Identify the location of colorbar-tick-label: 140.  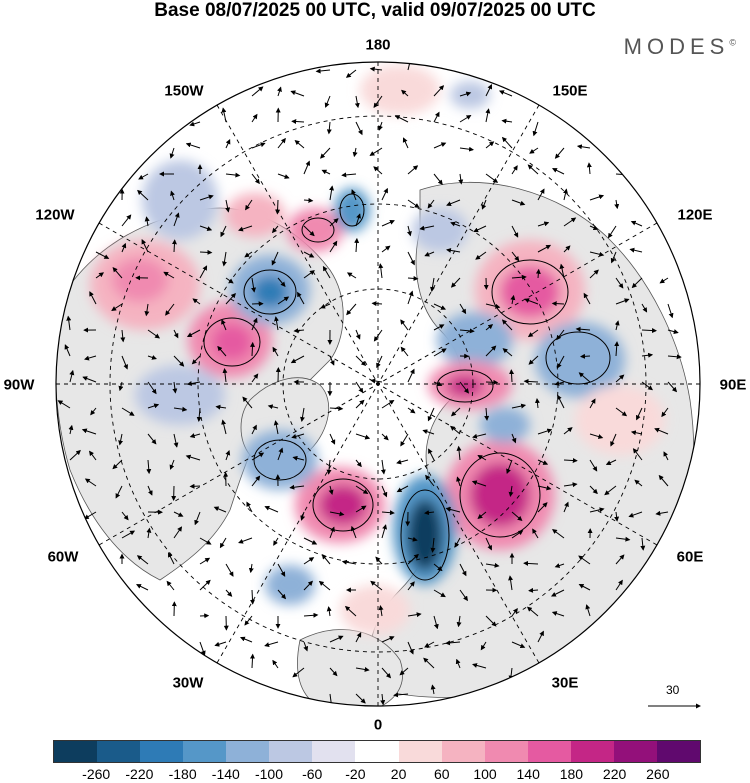
(528, 774).